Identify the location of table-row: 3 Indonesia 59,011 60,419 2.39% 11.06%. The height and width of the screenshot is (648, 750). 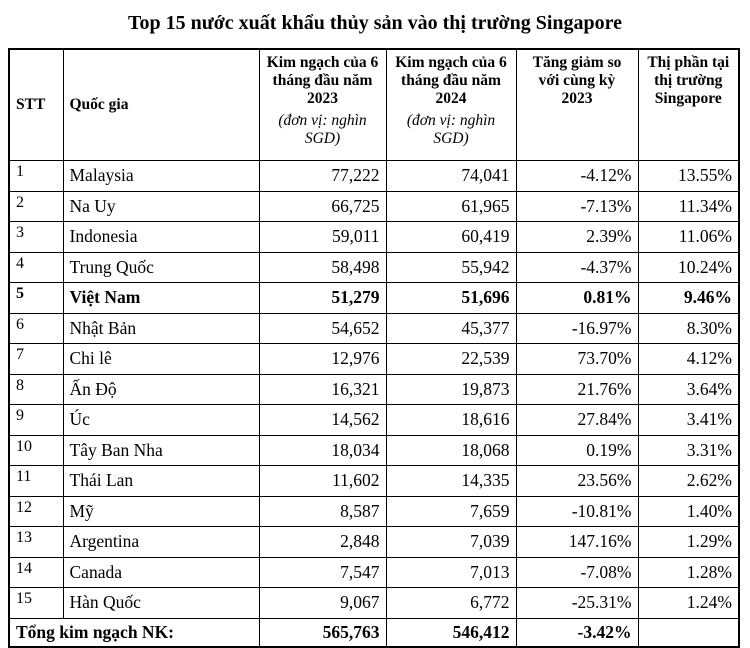
(374, 237).